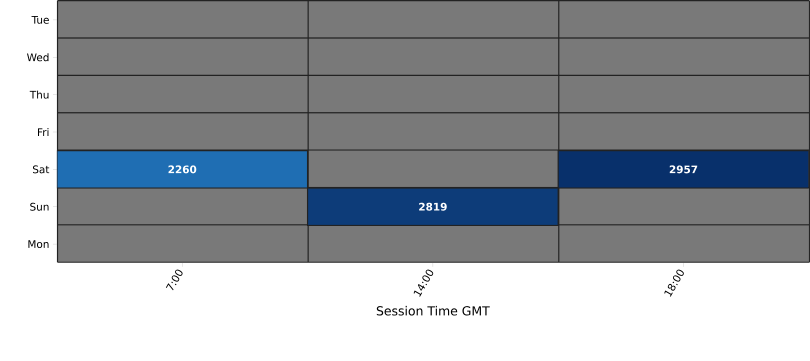 The image size is (810, 361). I want to click on y-tick-label: Thu, so click(39, 94).